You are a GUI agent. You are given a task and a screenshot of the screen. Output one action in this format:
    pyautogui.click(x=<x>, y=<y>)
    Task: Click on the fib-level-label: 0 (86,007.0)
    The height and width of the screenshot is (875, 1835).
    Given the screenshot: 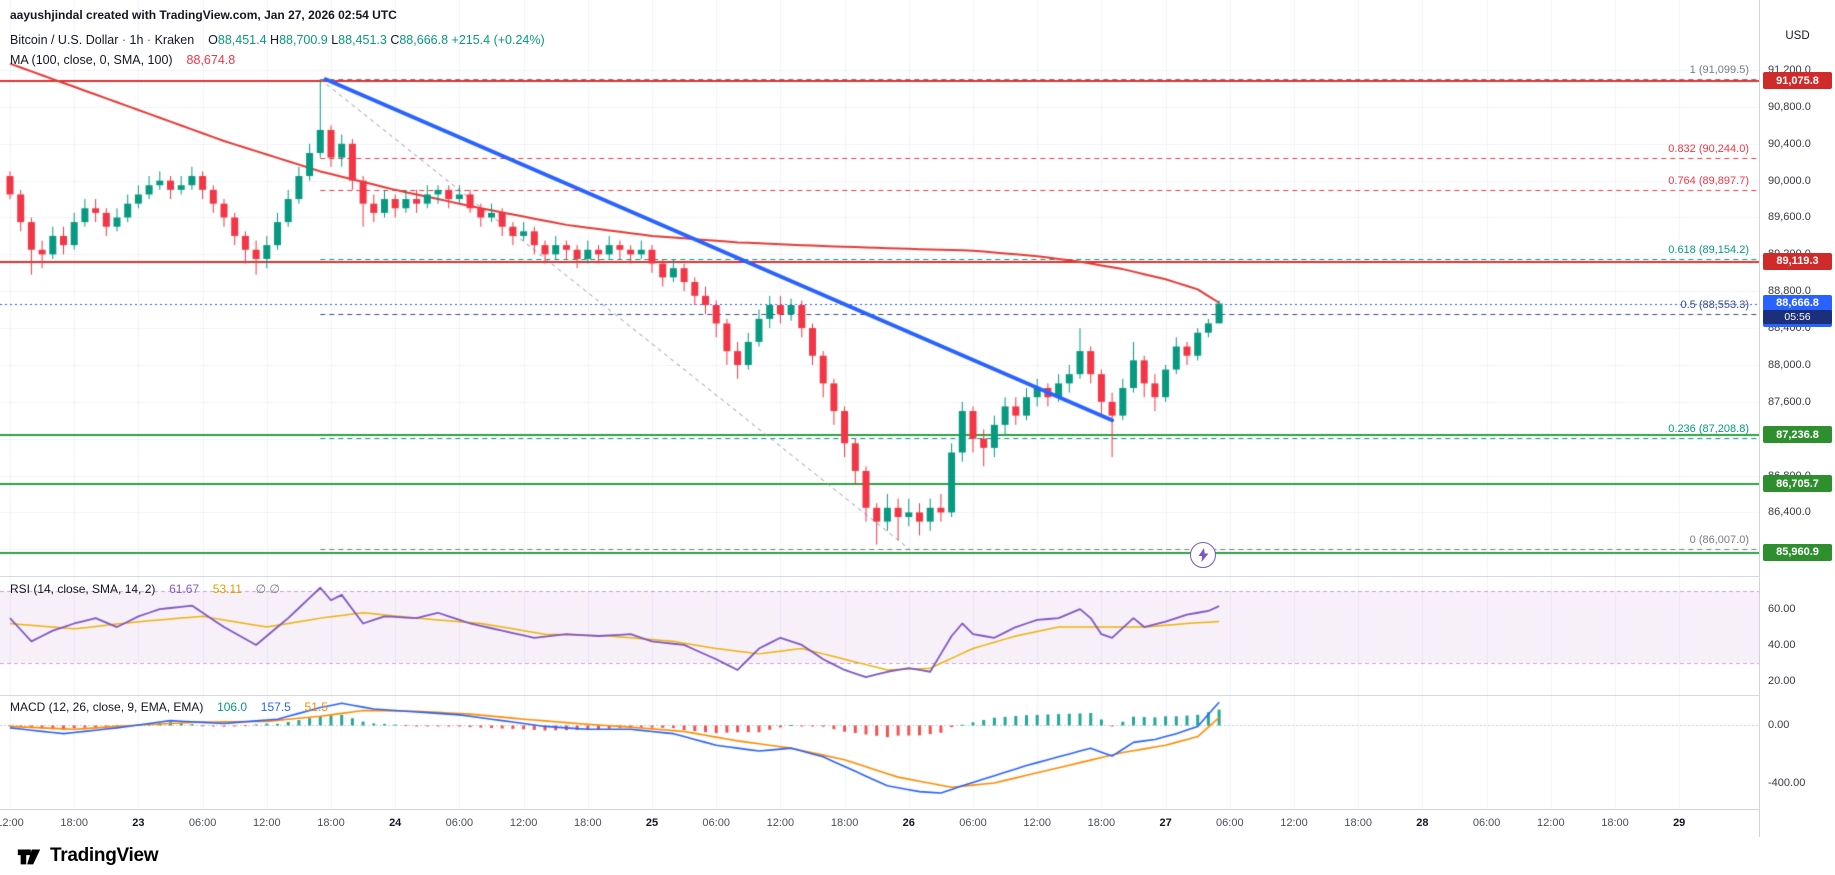 What is the action you would take?
    pyautogui.click(x=1719, y=539)
    